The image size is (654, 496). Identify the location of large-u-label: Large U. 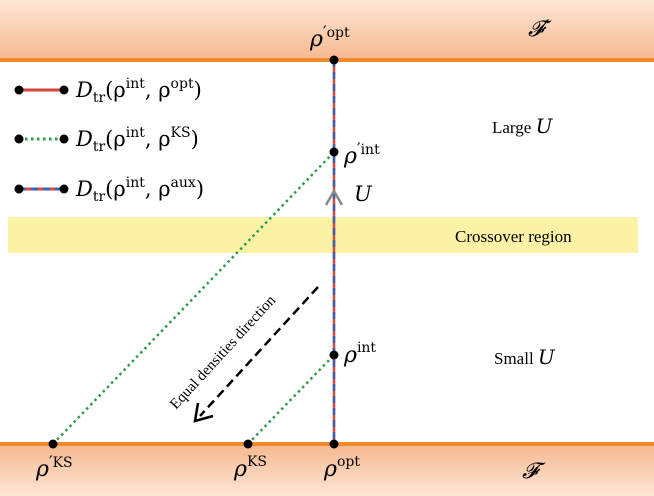
(523, 126).